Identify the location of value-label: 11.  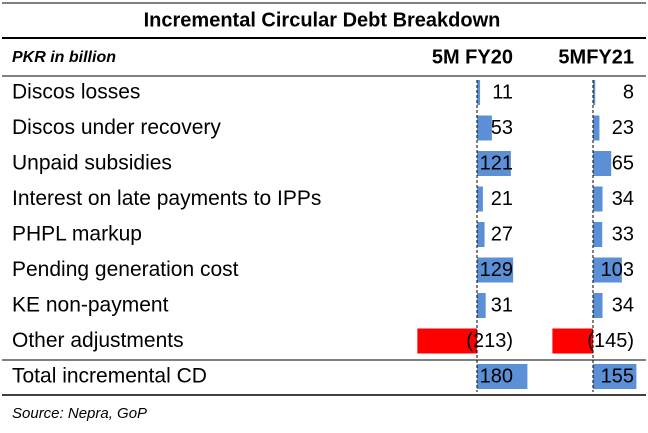
(502, 92).